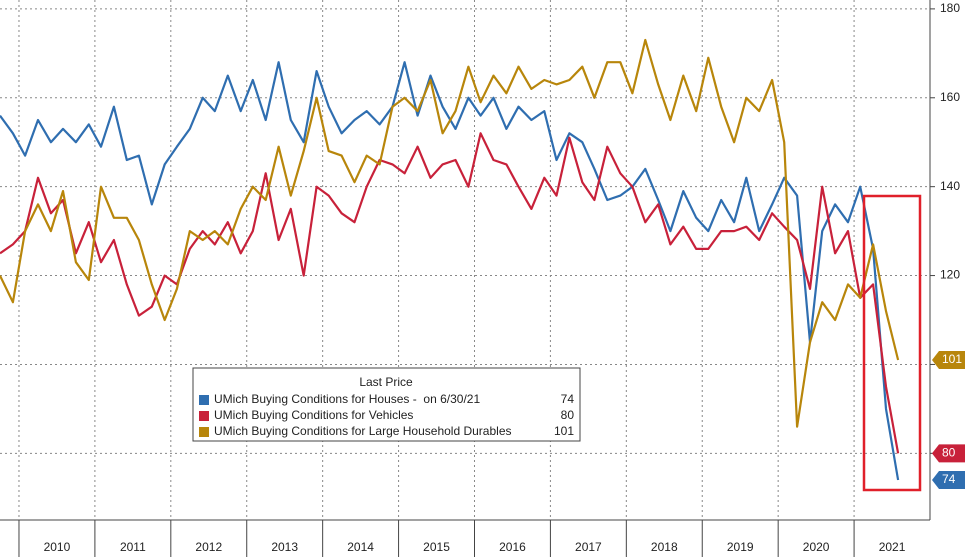  What do you see at coordinates (313, 415) in the screenshot?
I see `legend-label: UMich Buying Conditions for Vehicles` at bounding box center [313, 415].